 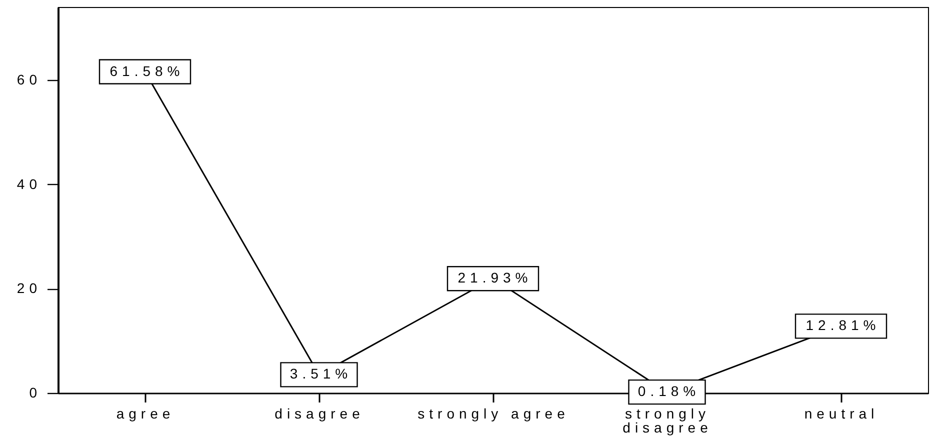 What do you see at coordinates (29, 288) in the screenshot?
I see `y-tick-label: 20` at bounding box center [29, 288].